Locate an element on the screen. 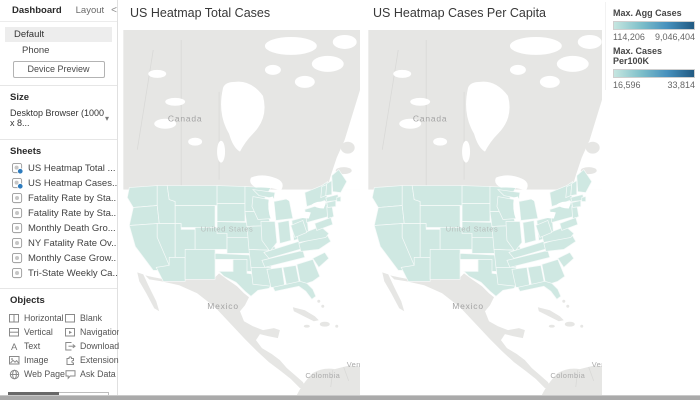 Image resolution: width=700 pixels, height=400 pixels. object-ask-data: Ask Data is located at coordinates (93, 374).